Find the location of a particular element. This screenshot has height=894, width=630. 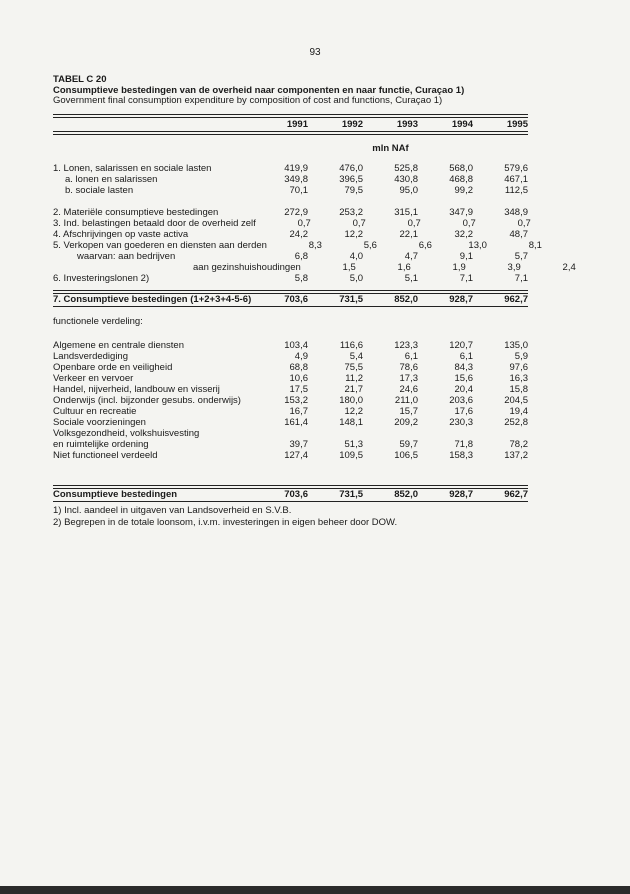

value-cell: 84,3 is located at coordinates (464, 367).